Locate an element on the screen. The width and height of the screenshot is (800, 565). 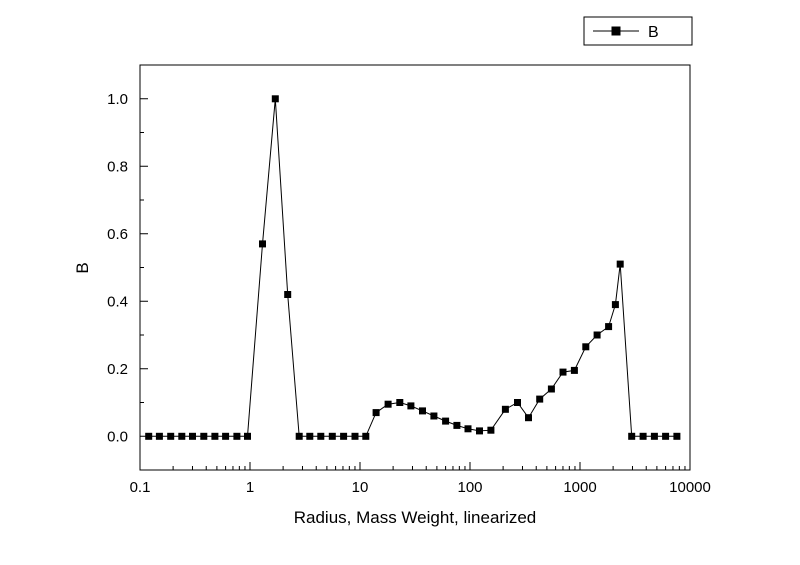
y-axis-title: B is located at coordinates (82, 267).